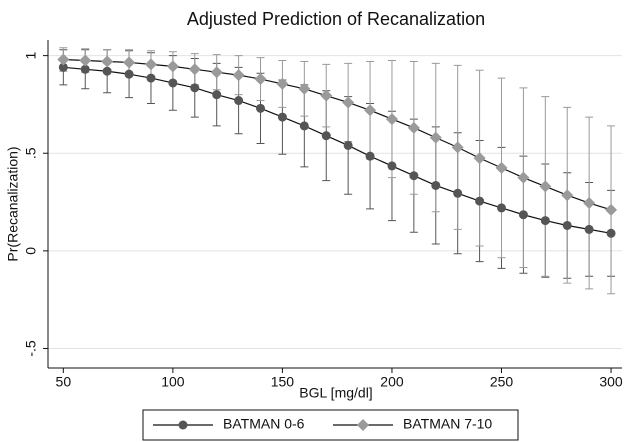  Describe the element at coordinates (392, 382) in the screenshot. I see `x-tick-label: 200` at that location.